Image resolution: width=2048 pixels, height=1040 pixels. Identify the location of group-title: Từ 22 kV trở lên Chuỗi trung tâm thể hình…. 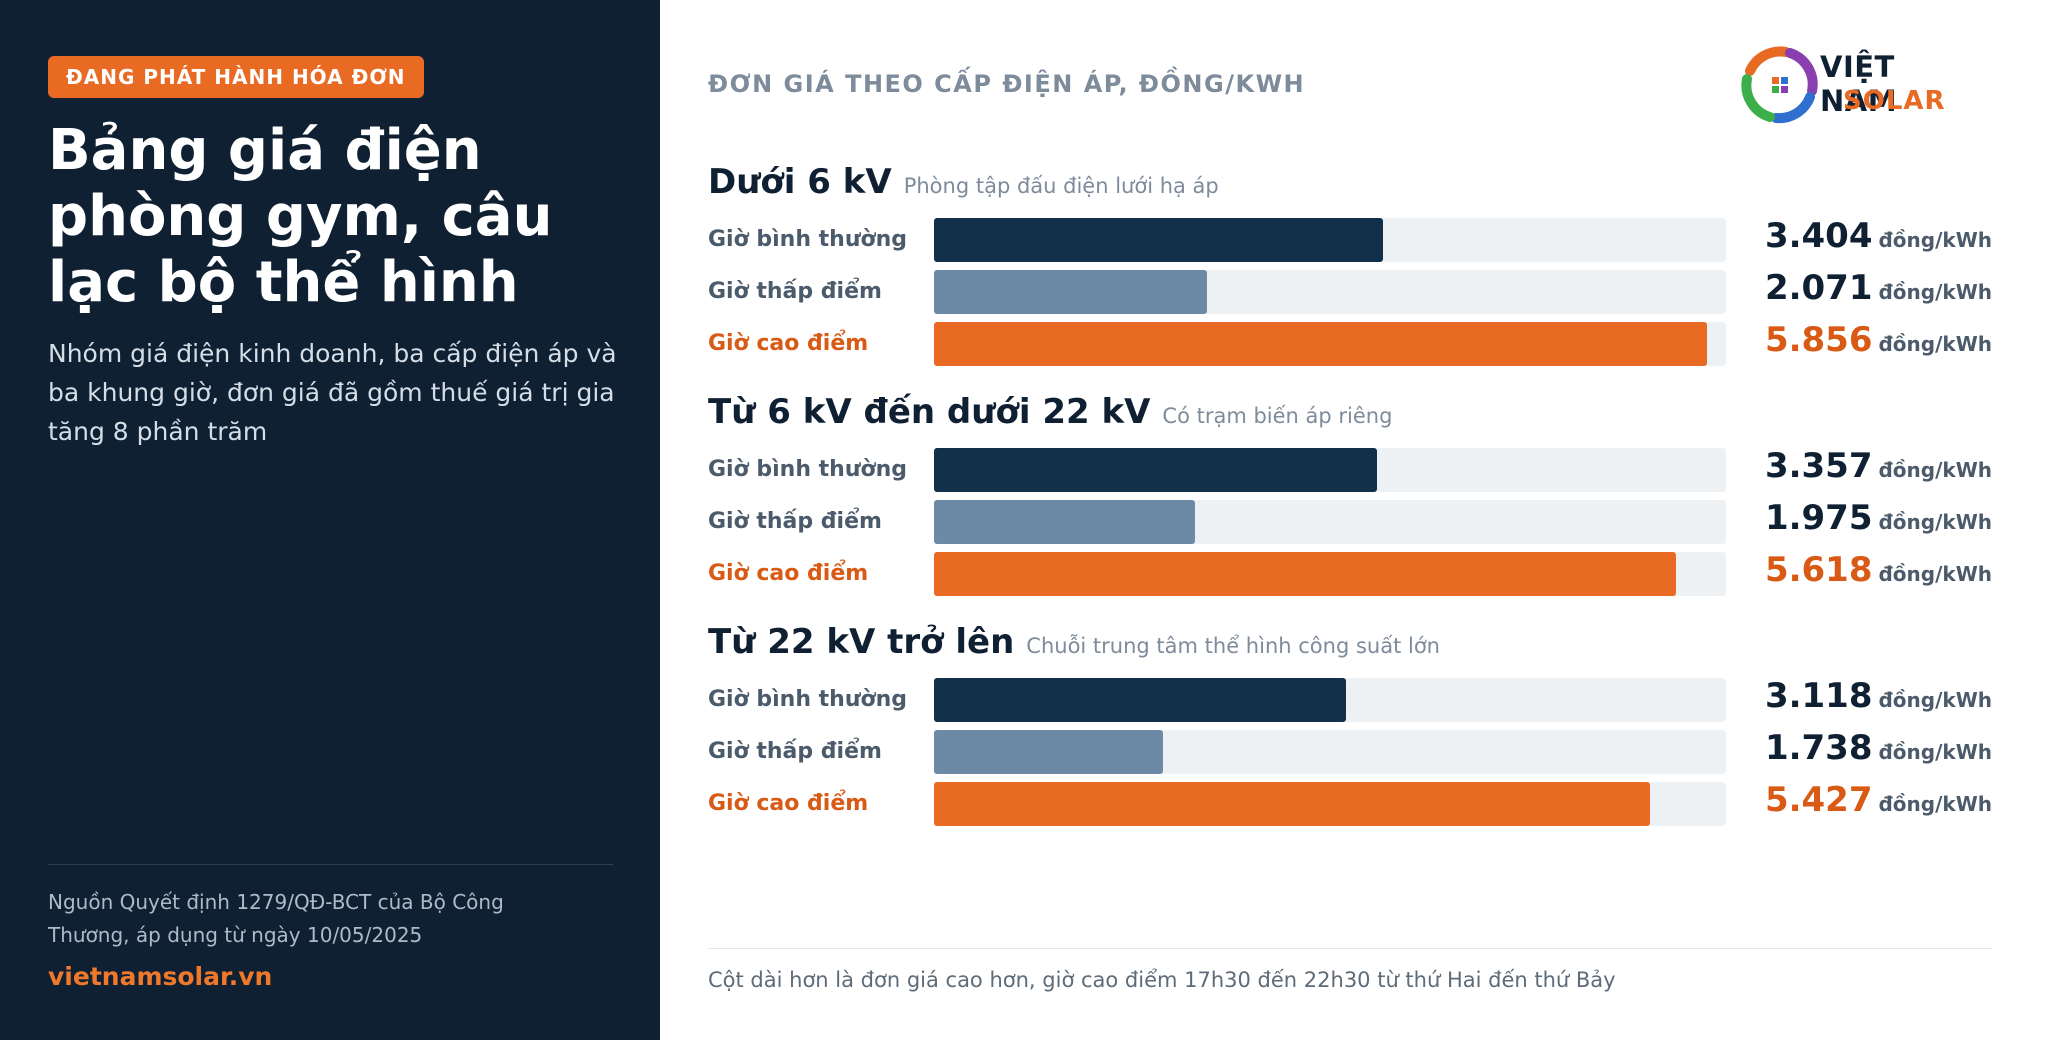
(1074, 642).